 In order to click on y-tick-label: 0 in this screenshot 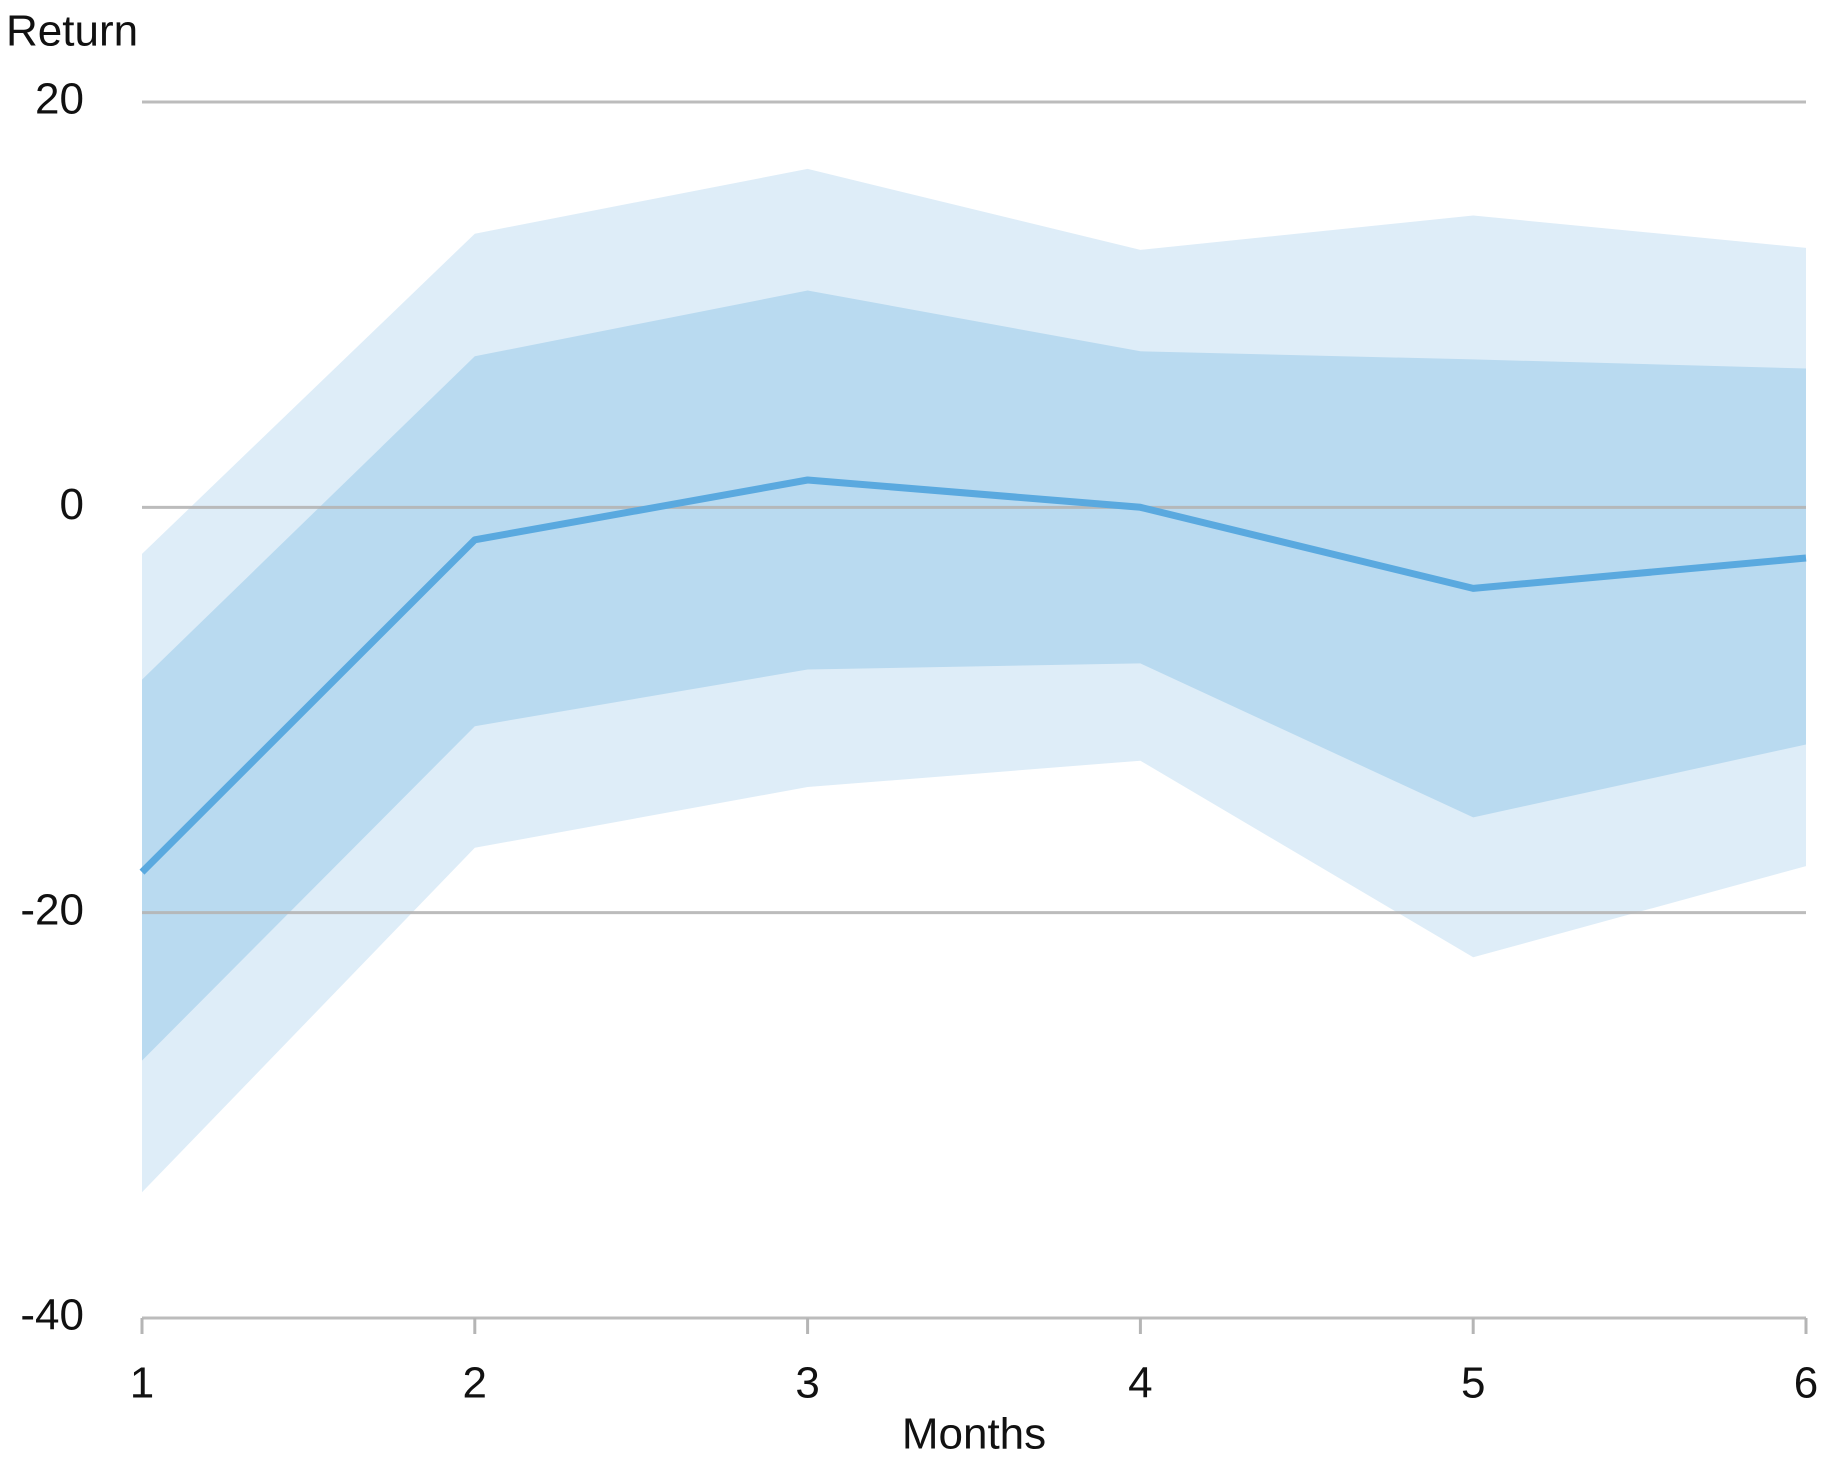, I will do `click(72, 504)`.